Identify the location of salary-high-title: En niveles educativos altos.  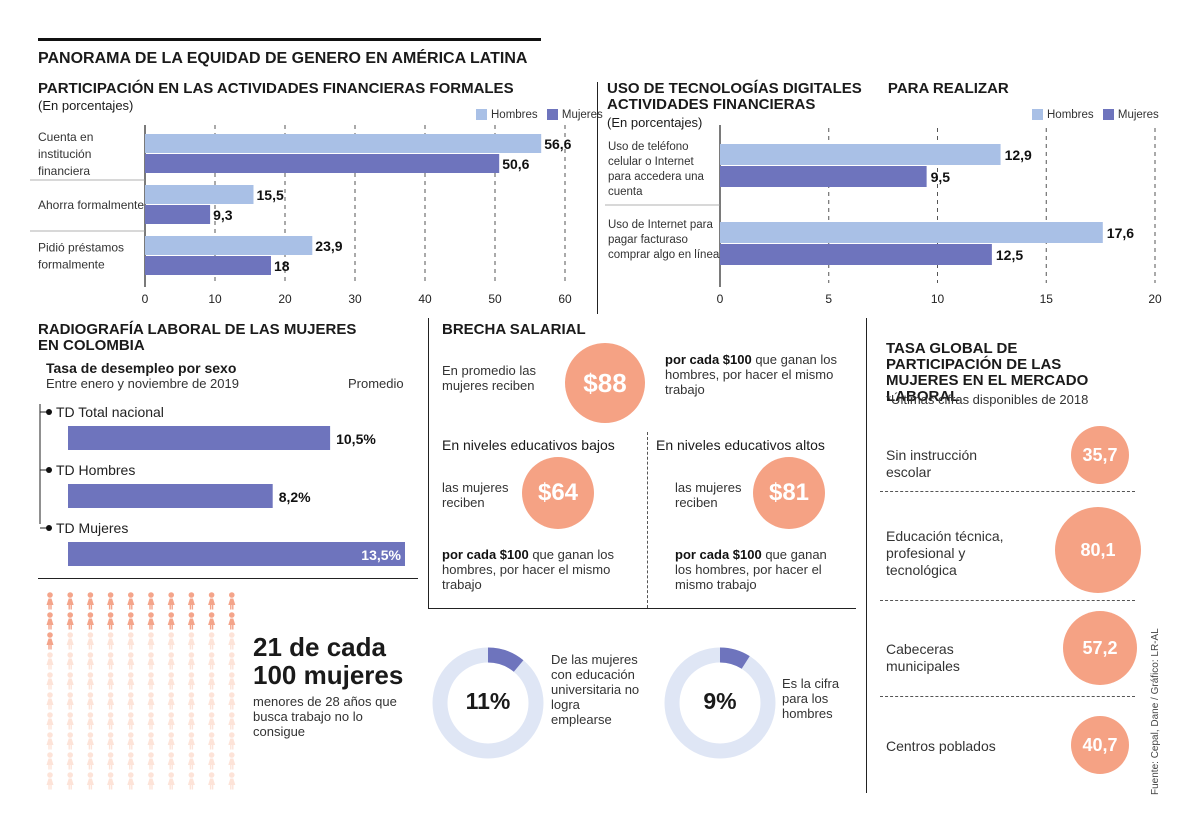
(740, 445).